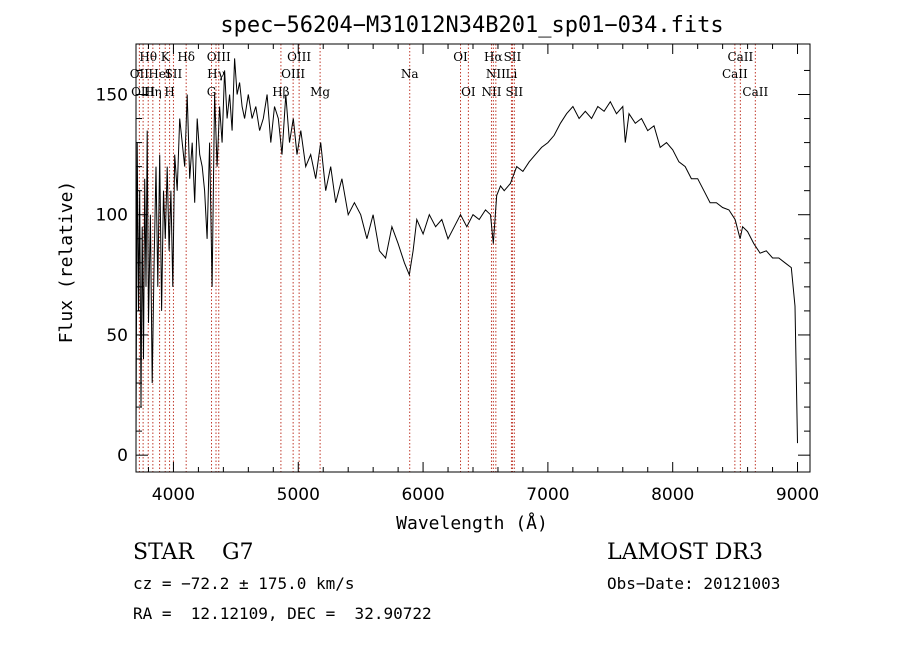  What do you see at coordinates (212, 92) in the screenshot?
I see `spectral-line-label: G` at bounding box center [212, 92].